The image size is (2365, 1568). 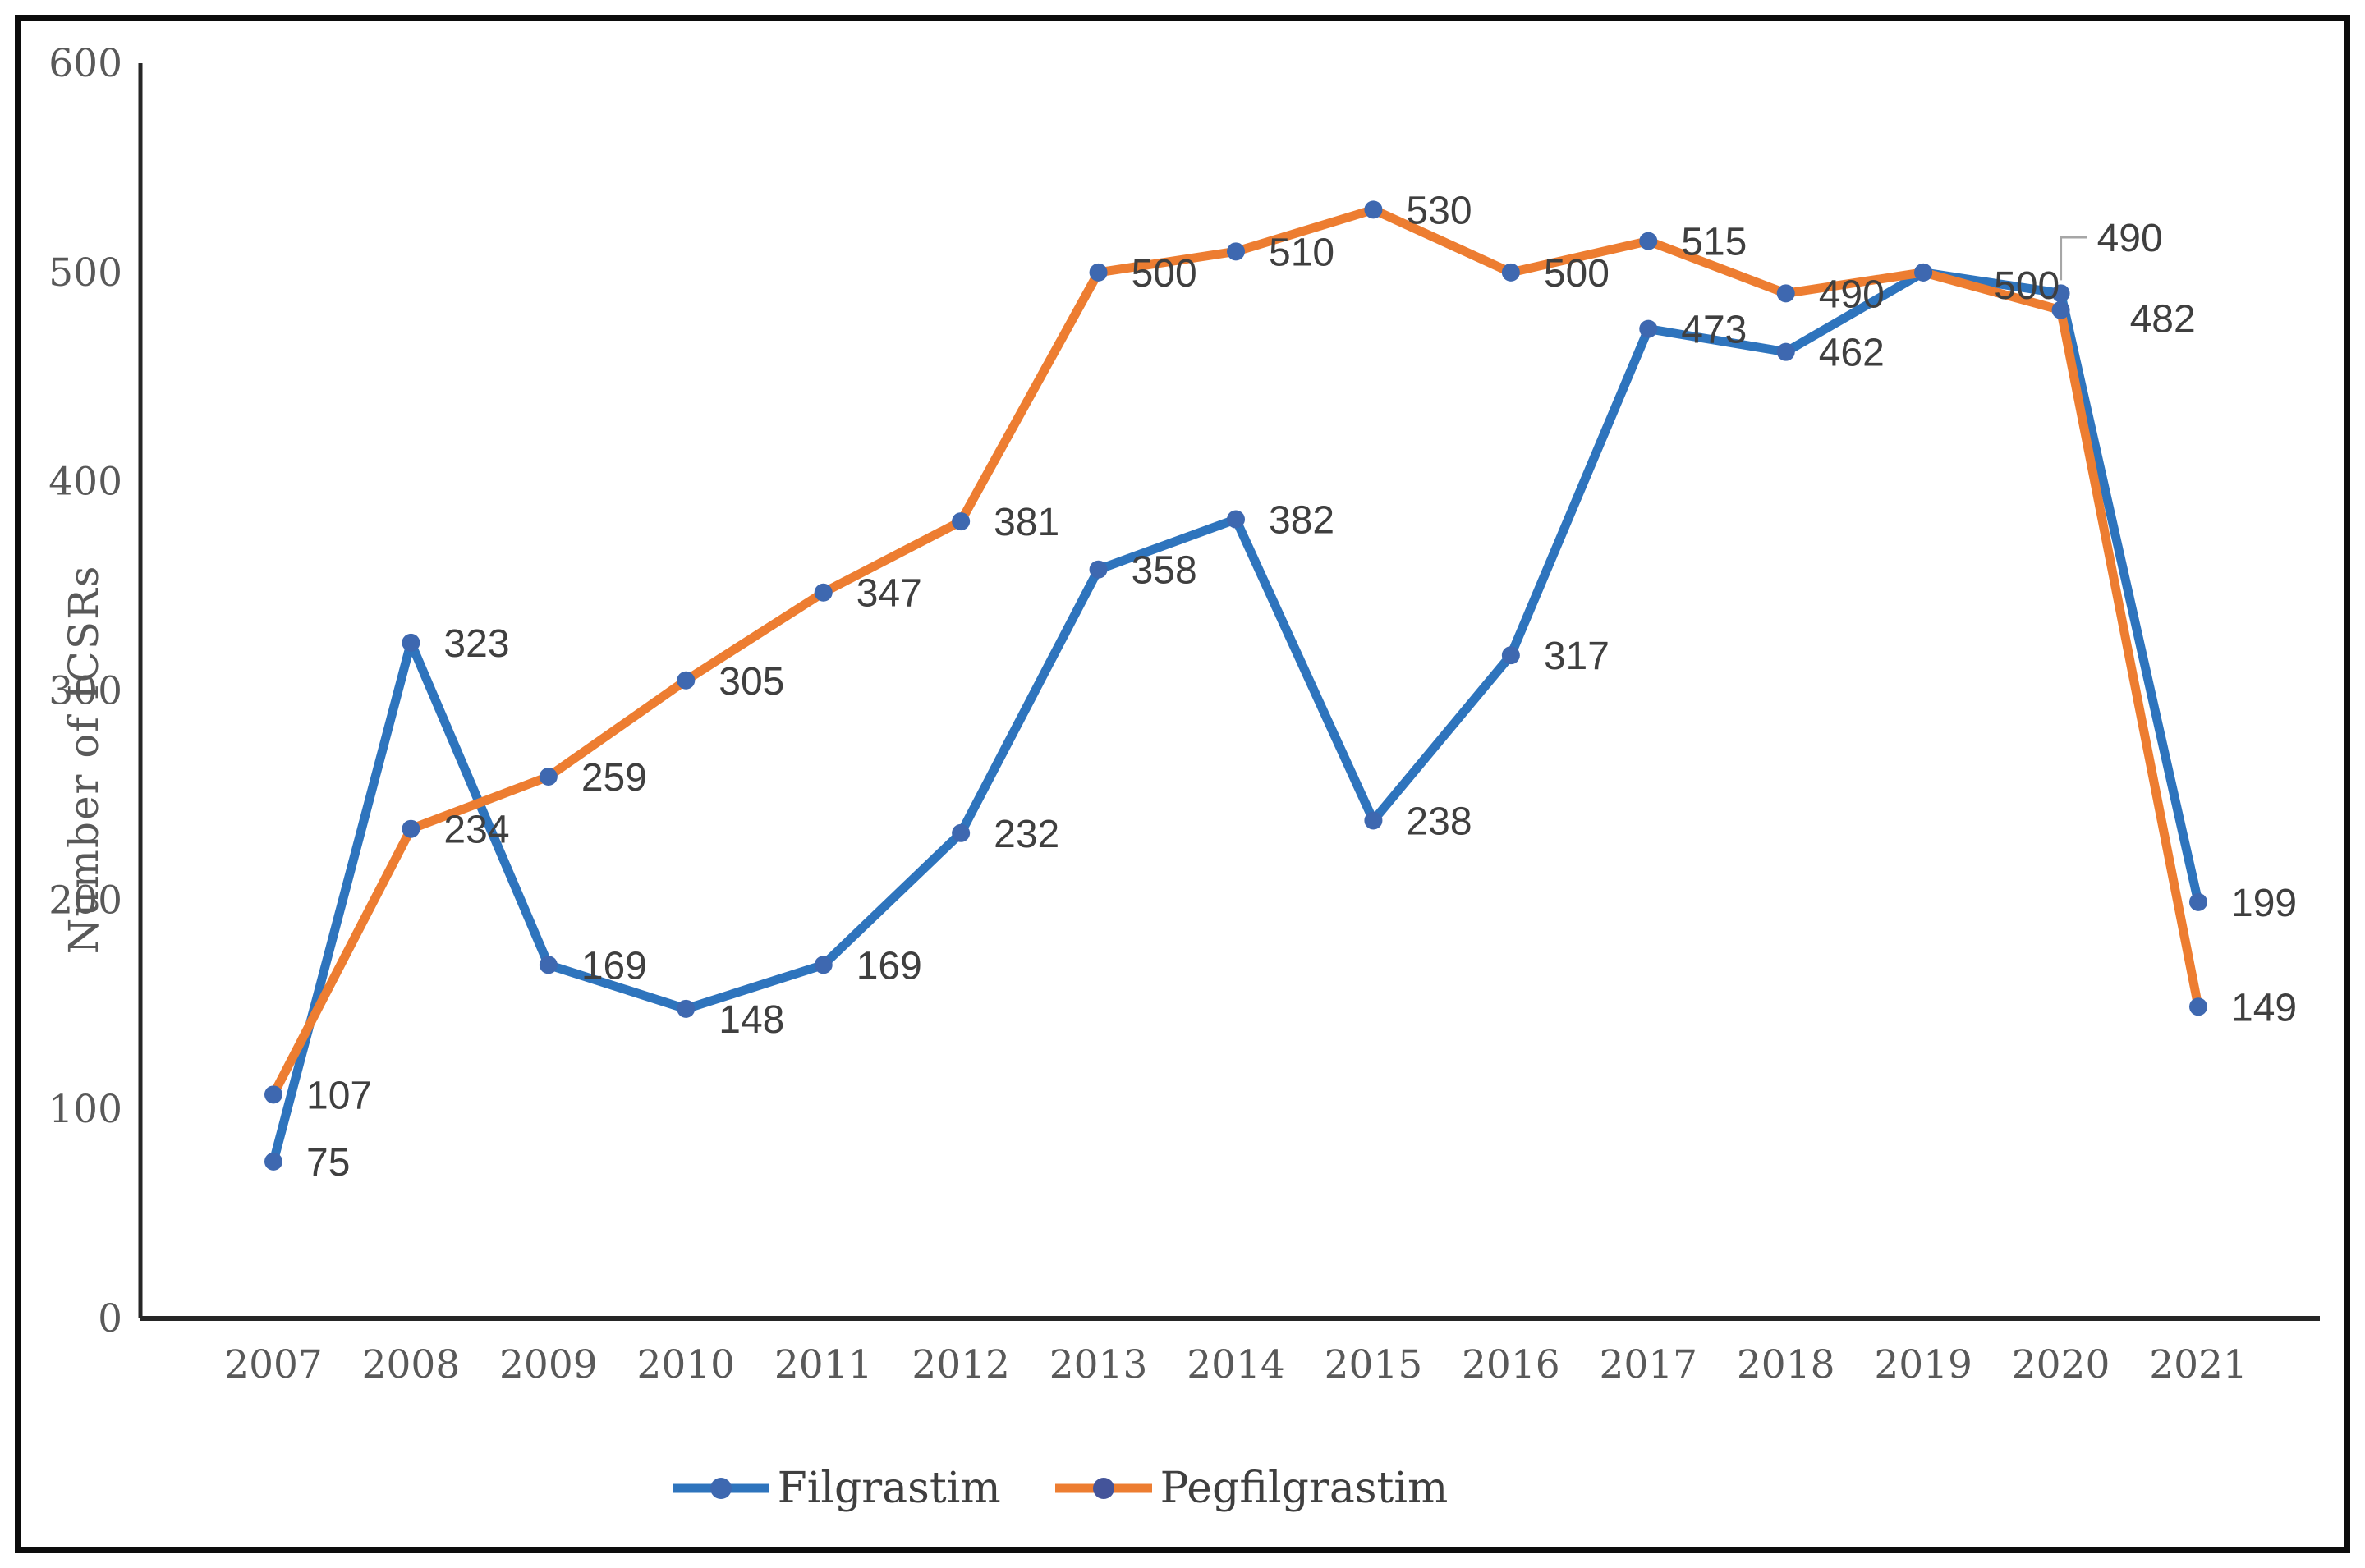 What do you see at coordinates (1236, 1364) in the screenshot?
I see `x-tick-label: 2014` at bounding box center [1236, 1364].